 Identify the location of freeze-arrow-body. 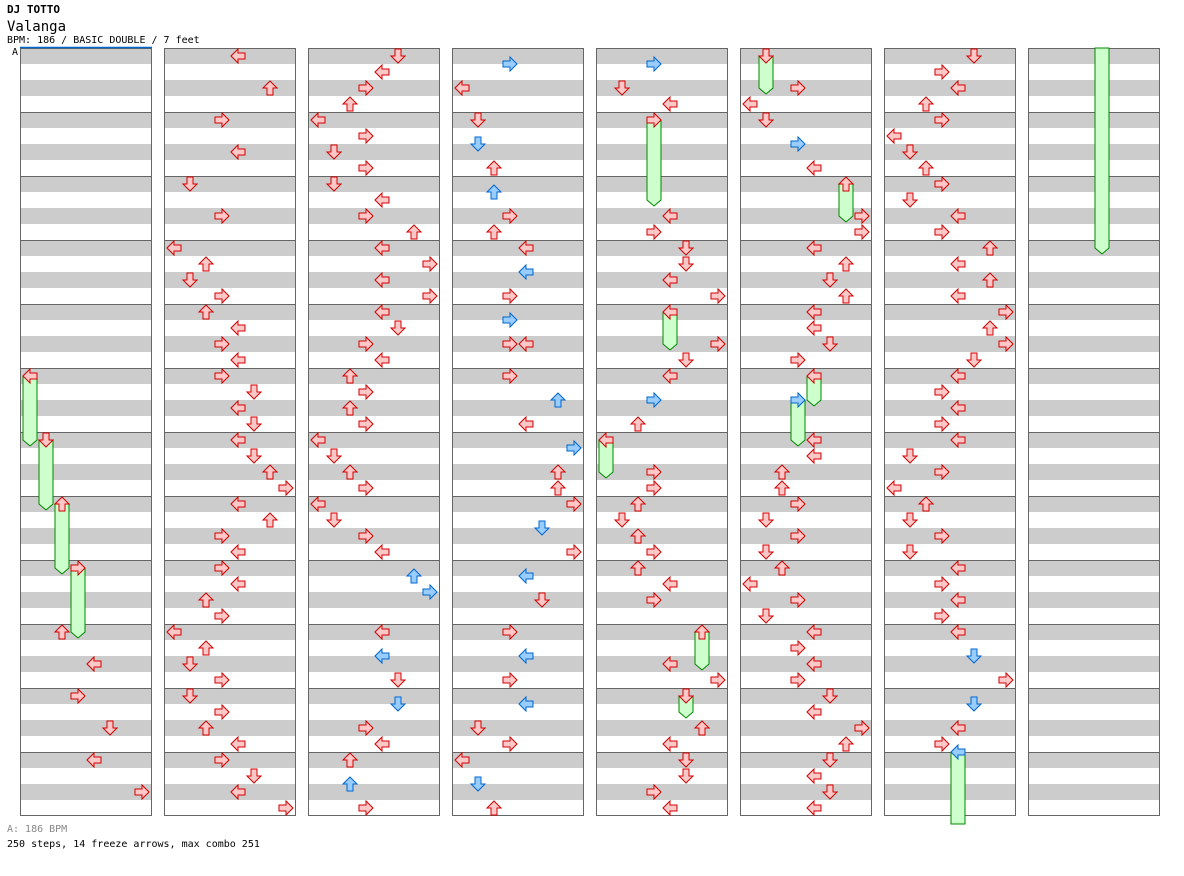
(958, 788).